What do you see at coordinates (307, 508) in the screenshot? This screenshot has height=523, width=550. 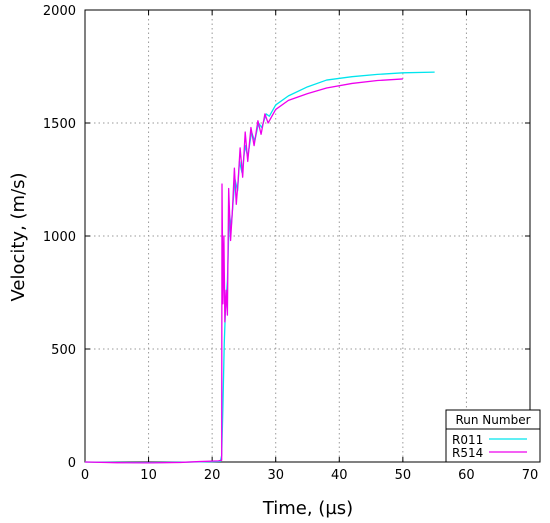 I see `x-axis-title: Time, (µs)` at bounding box center [307, 508].